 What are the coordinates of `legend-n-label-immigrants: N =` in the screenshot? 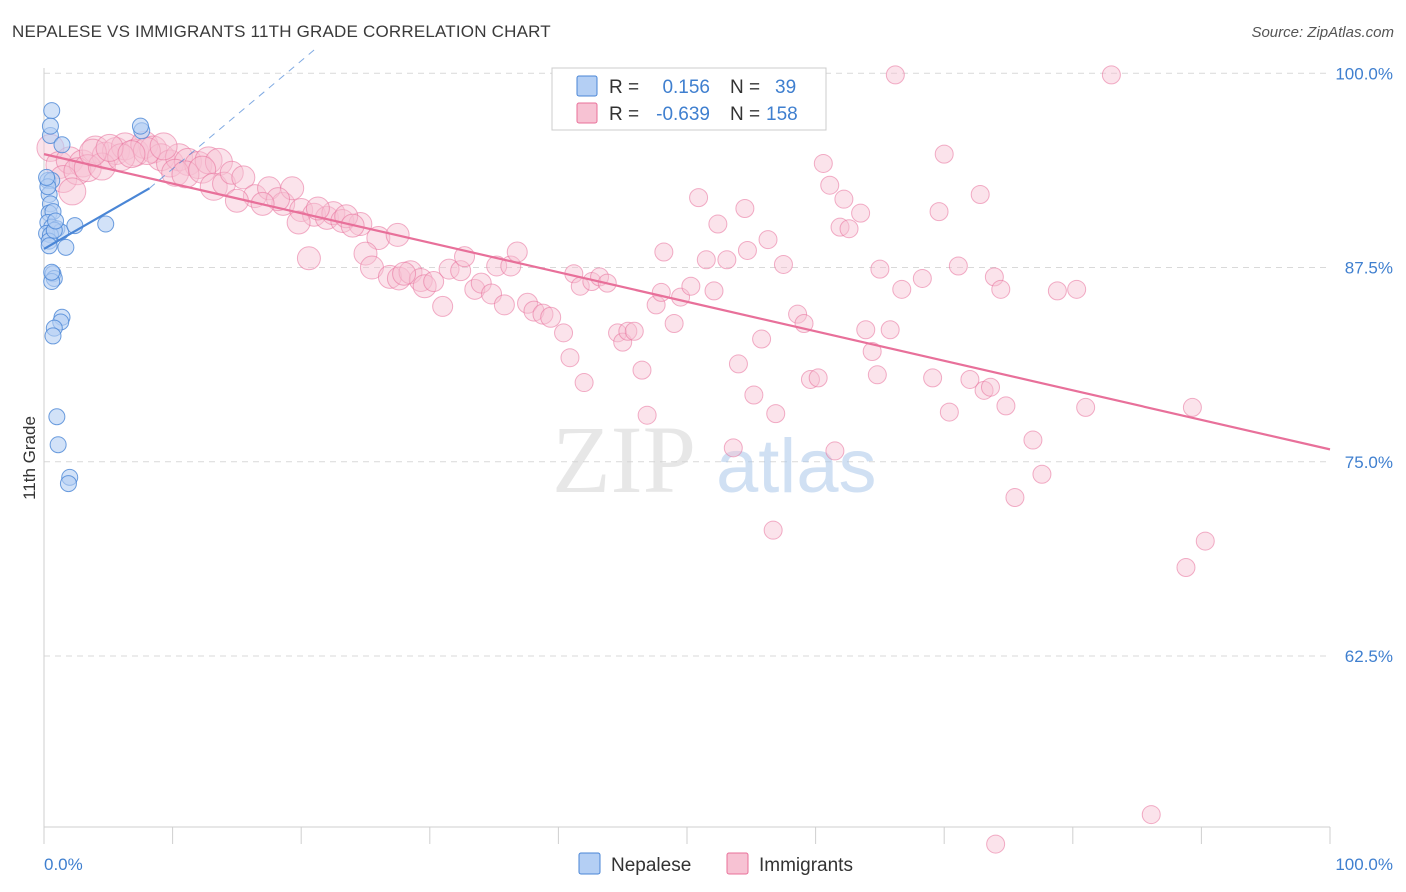 It's located at (745, 114).